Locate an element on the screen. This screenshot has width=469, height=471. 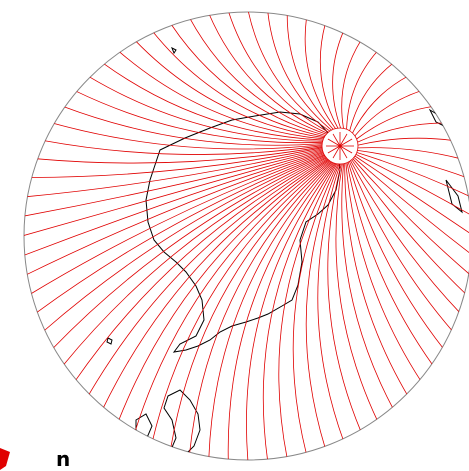
pole-spokes is located at coordinates (340, 146).